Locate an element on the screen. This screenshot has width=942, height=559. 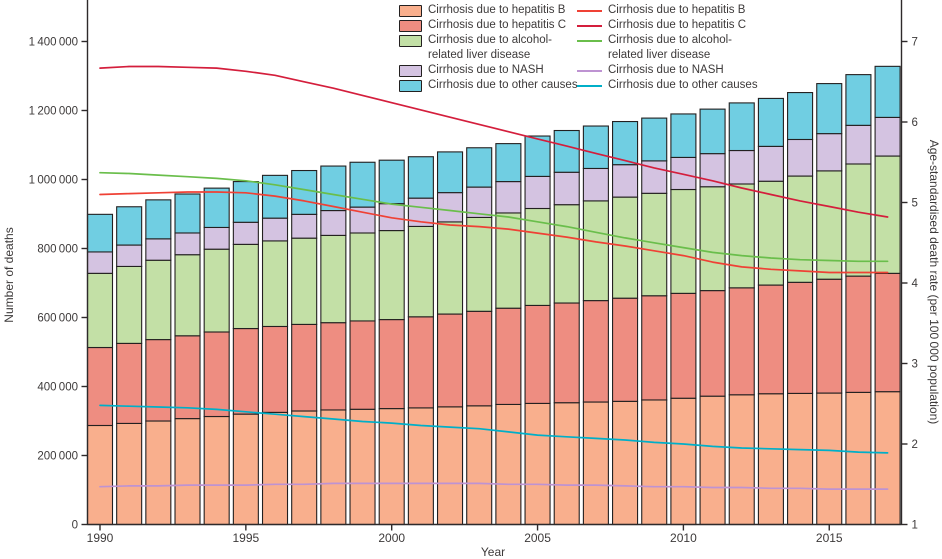
legend-item: Cirrhosis due to hepatitis B is located at coordinates (667, 10).